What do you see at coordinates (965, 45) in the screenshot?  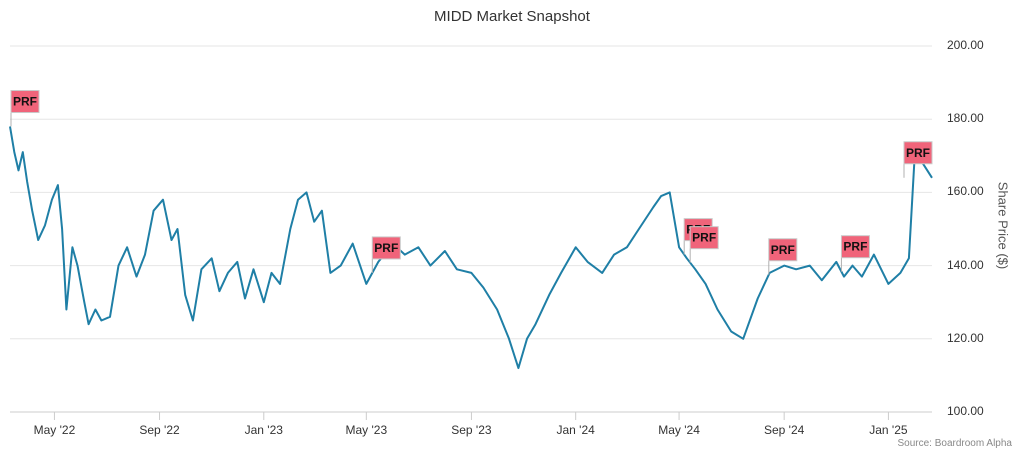 I see `y-tick-label: 200.00` at bounding box center [965, 45].